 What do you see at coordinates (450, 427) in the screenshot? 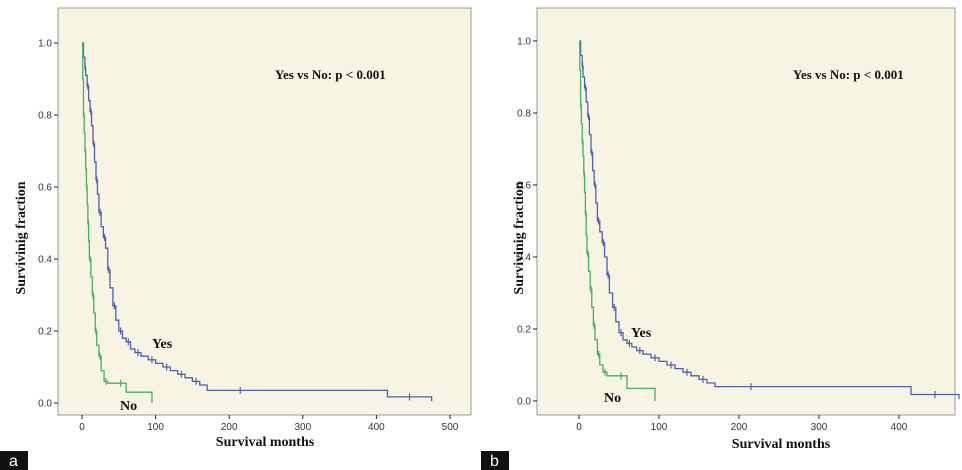
I see `x-tick-label: 500` at bounding box center [450, 427].